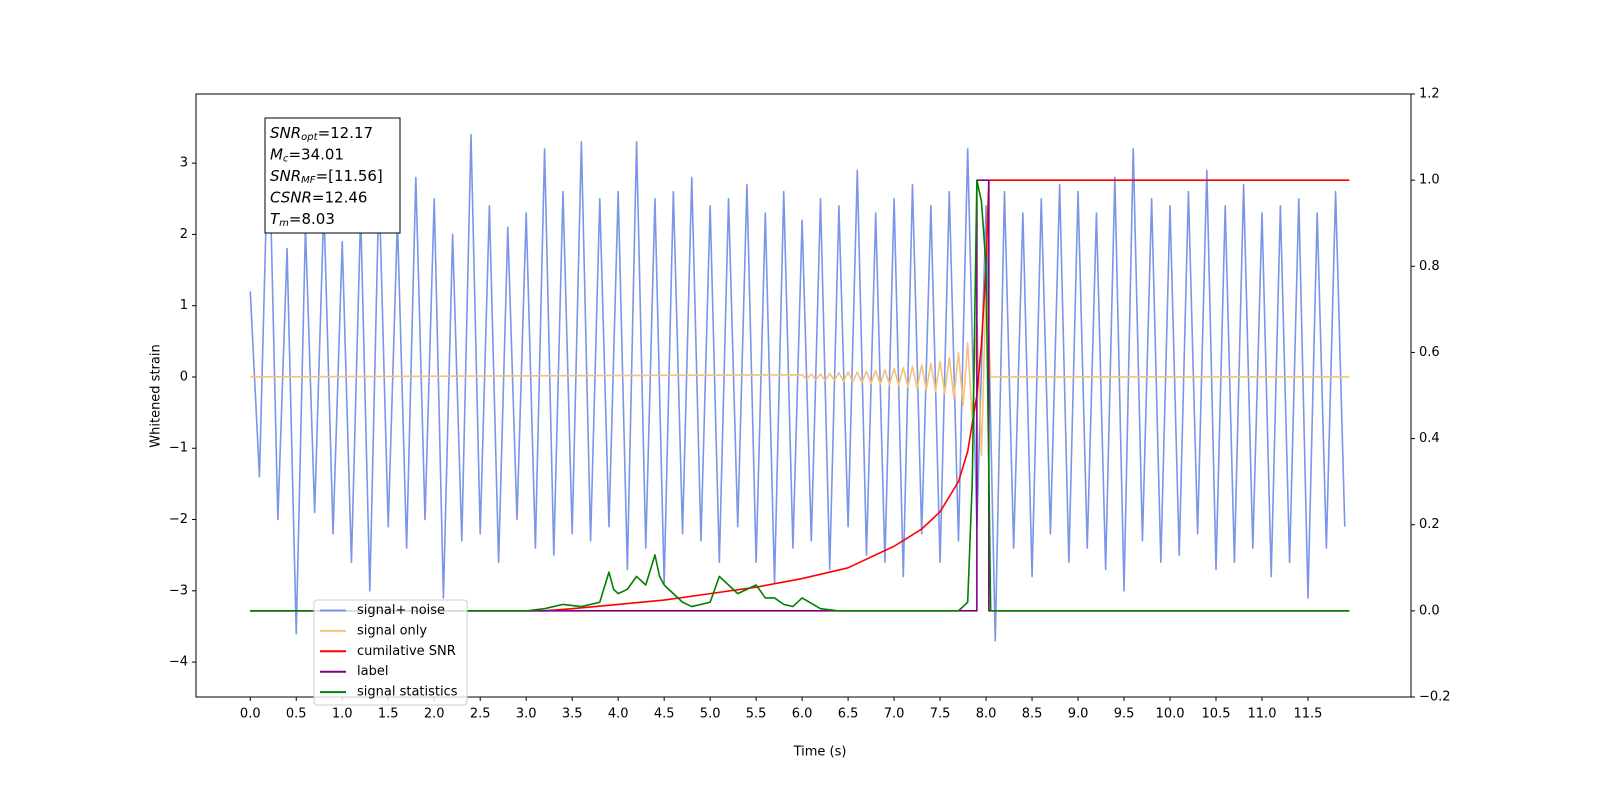 Image resolution: width=1600 pixels, height=804 pixels. Describe the element at coordinates (178, 519) in the screenshot. I see `y-tick-label: −2` at that location.